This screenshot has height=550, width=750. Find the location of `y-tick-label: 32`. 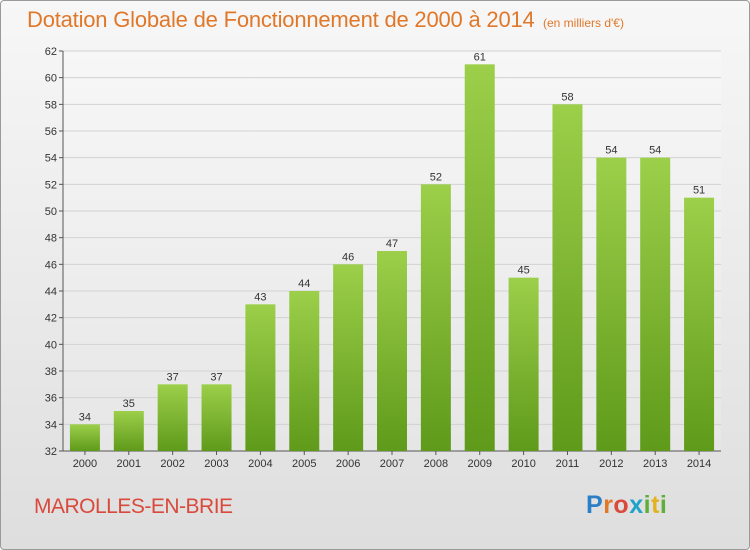

y-tick-label: 32 is located at coordinates (51, 452).